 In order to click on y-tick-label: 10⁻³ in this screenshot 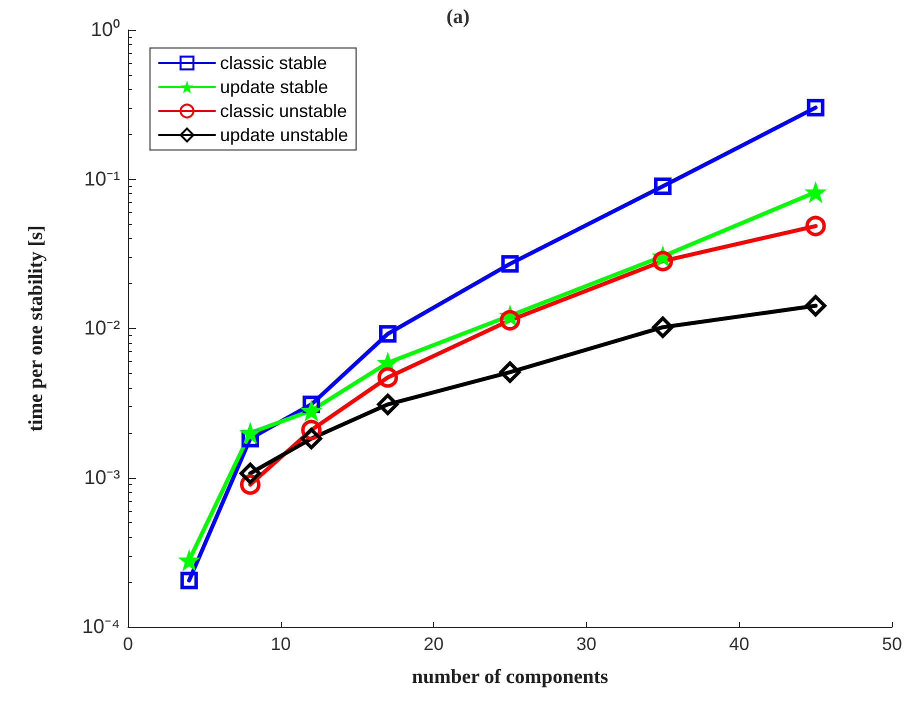, I will do `click(102, 477)`.